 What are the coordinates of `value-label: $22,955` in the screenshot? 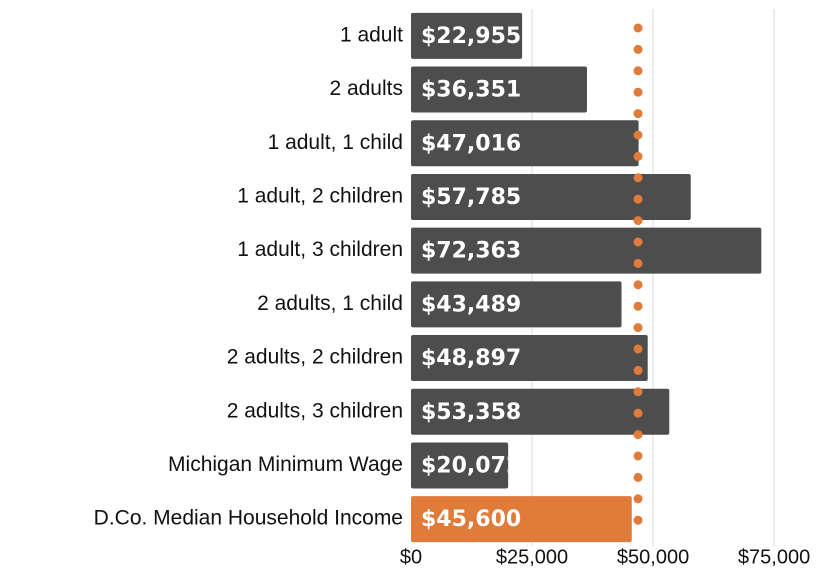 It's located at (471, 36).